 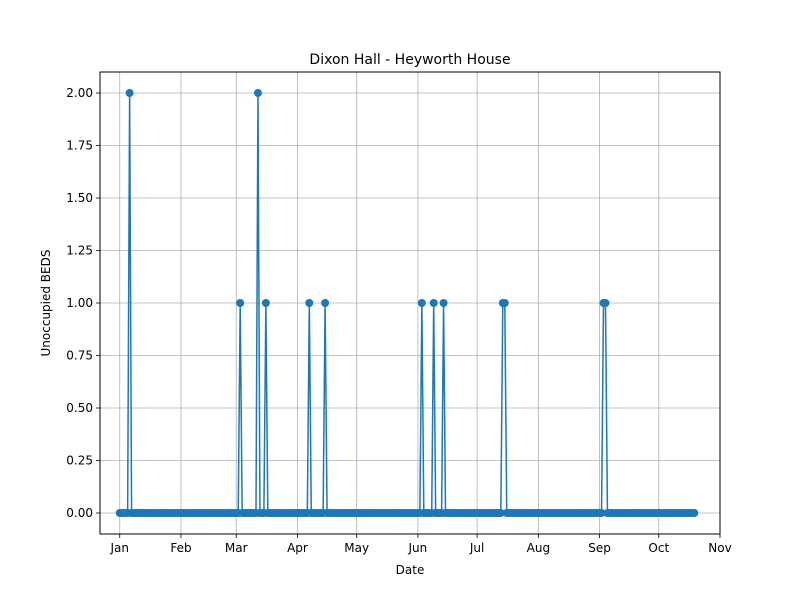 What do you see at coordinates (79, 93) in the screenshot?
I see `y-tick-label: 2.00` at bounding box center [79, 93].